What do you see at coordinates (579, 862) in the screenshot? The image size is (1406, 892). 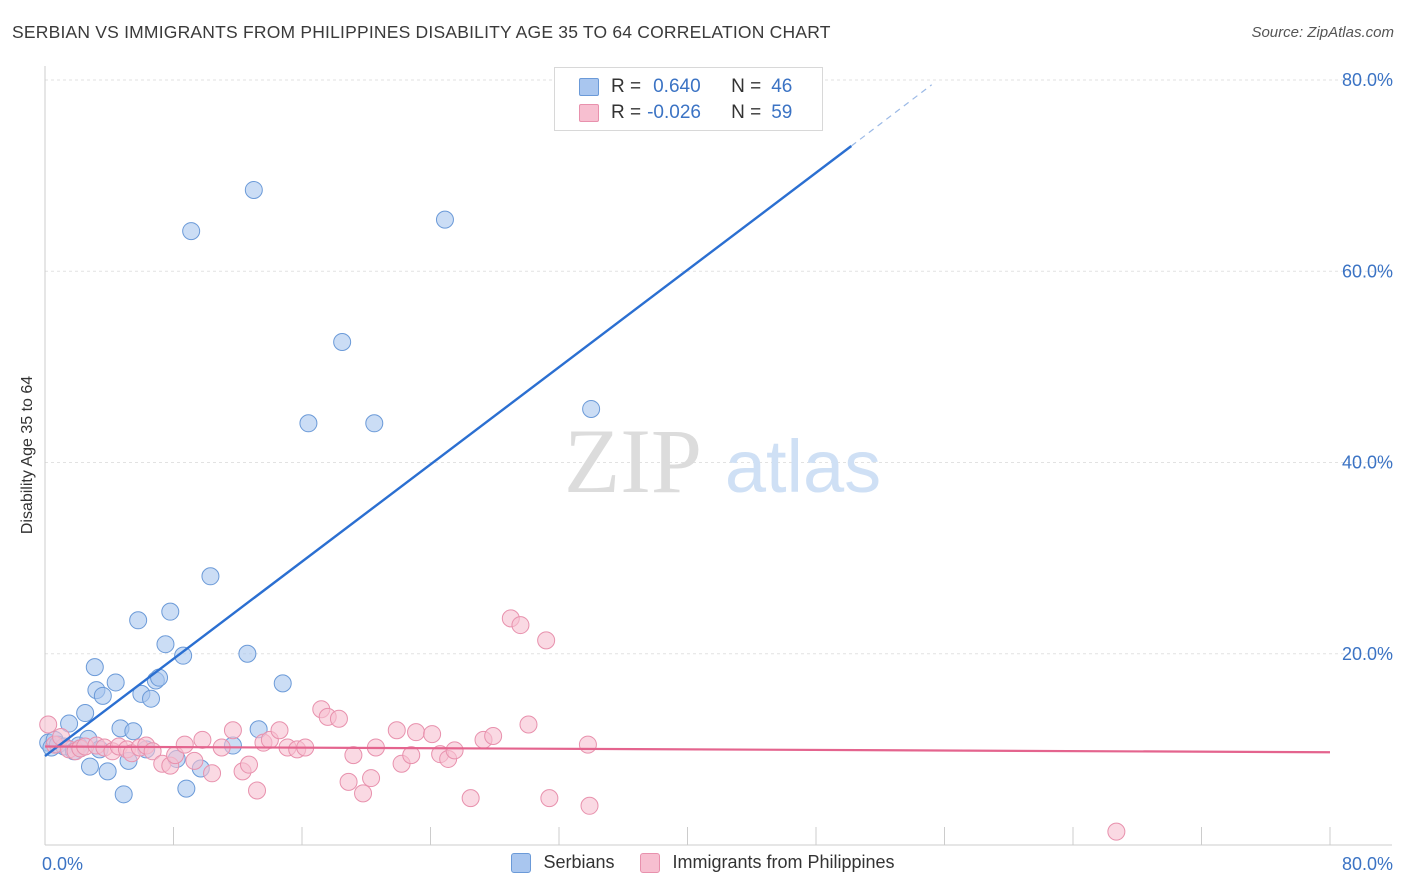 I see `bottom-legend-label: Serbians` at bounding box center [579, 862].